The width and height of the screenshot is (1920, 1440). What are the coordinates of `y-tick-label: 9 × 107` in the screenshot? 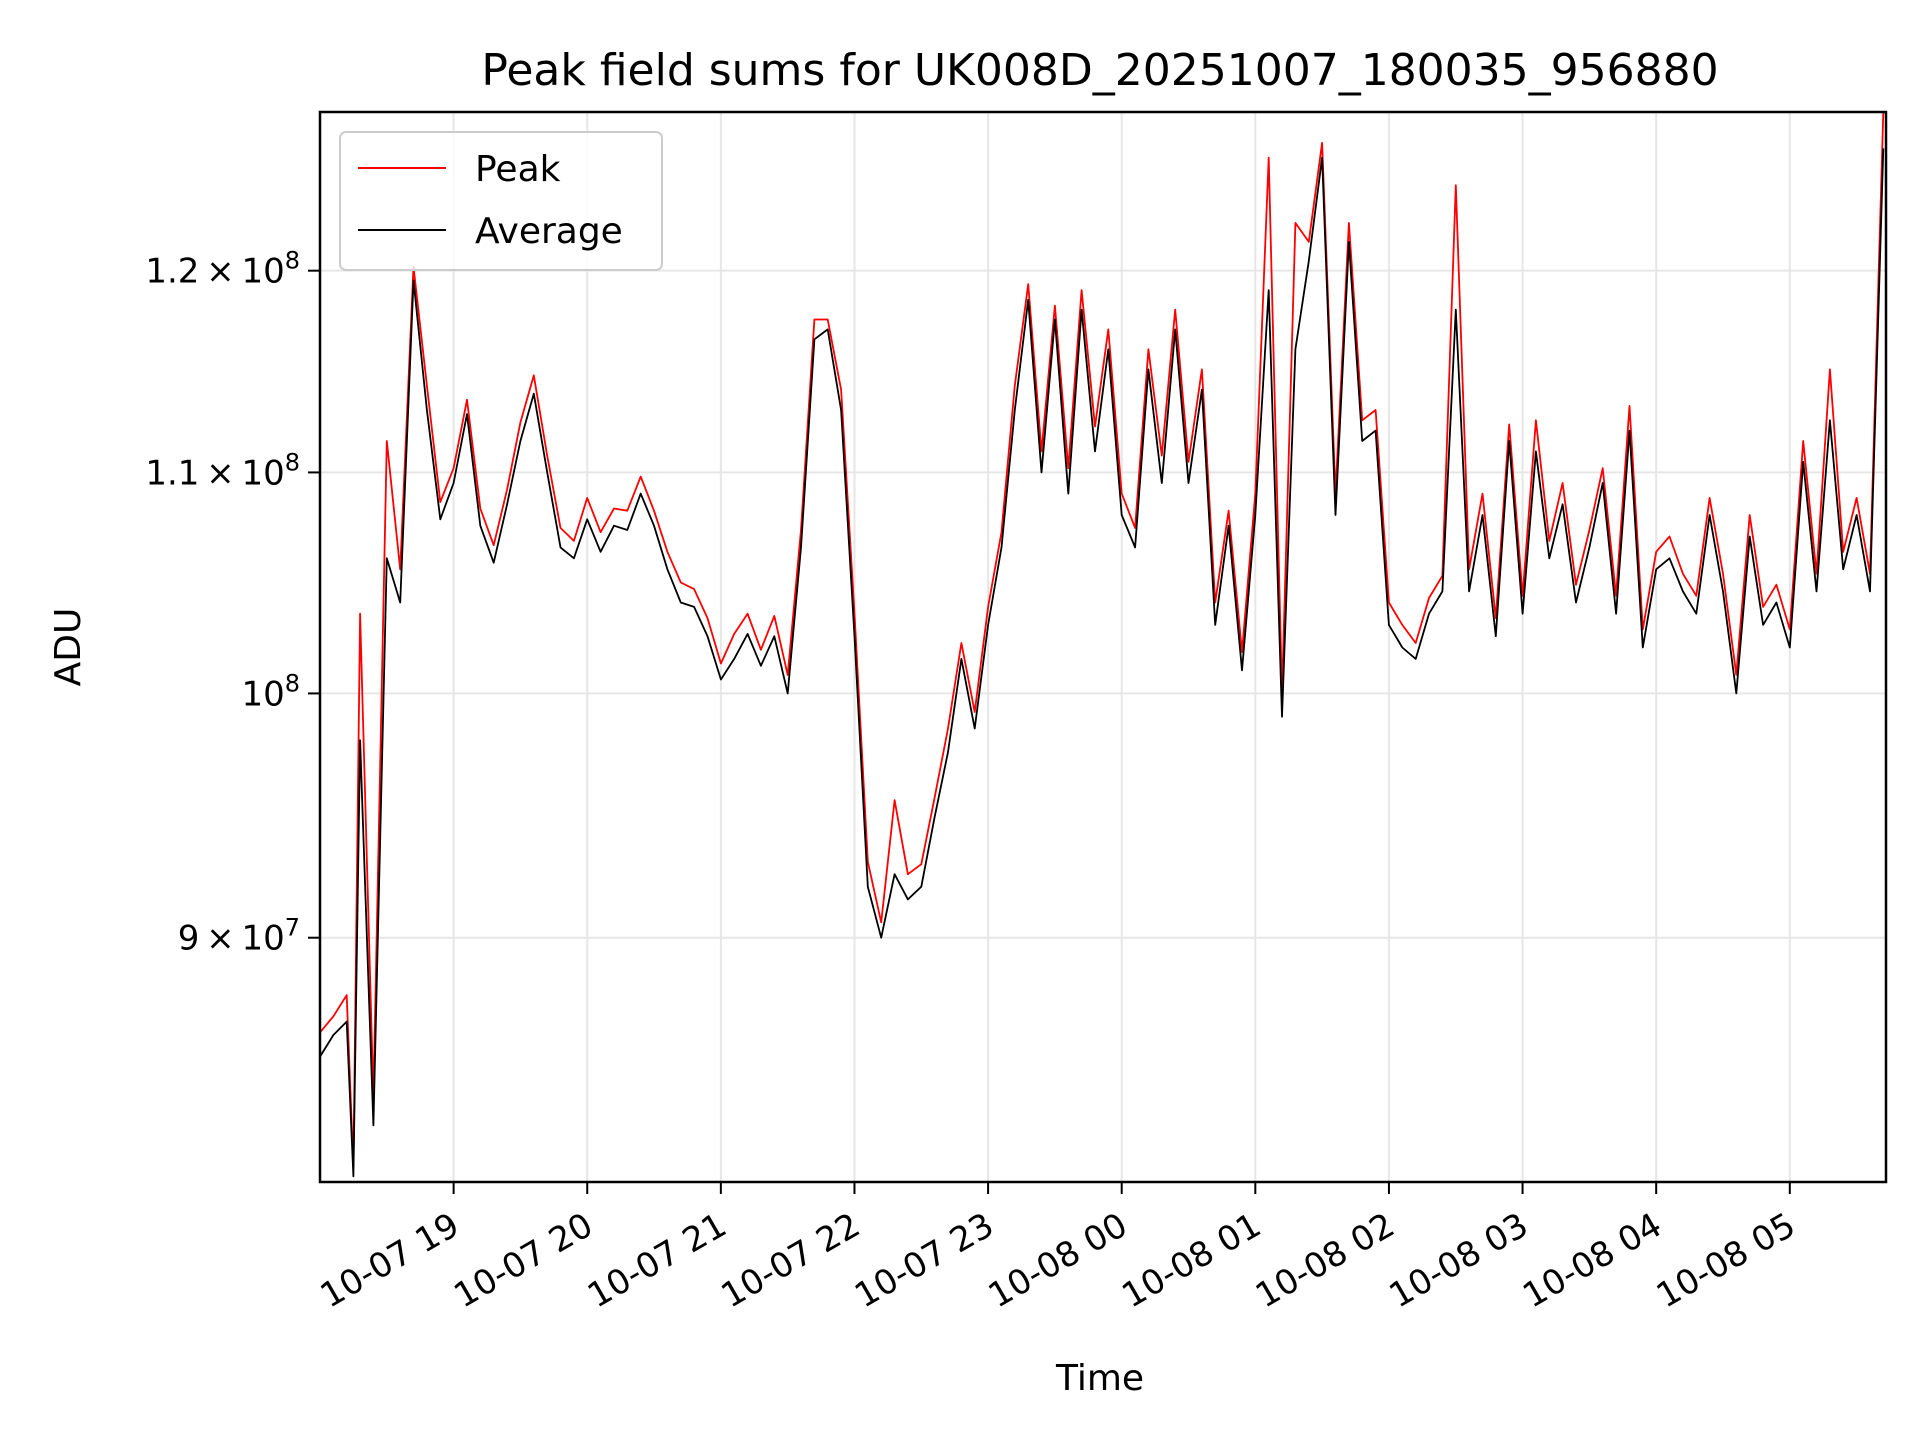 It's located at (239, 936).